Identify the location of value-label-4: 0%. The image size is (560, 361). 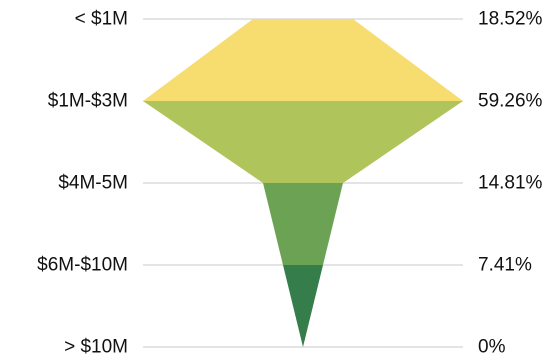
(492, 347).